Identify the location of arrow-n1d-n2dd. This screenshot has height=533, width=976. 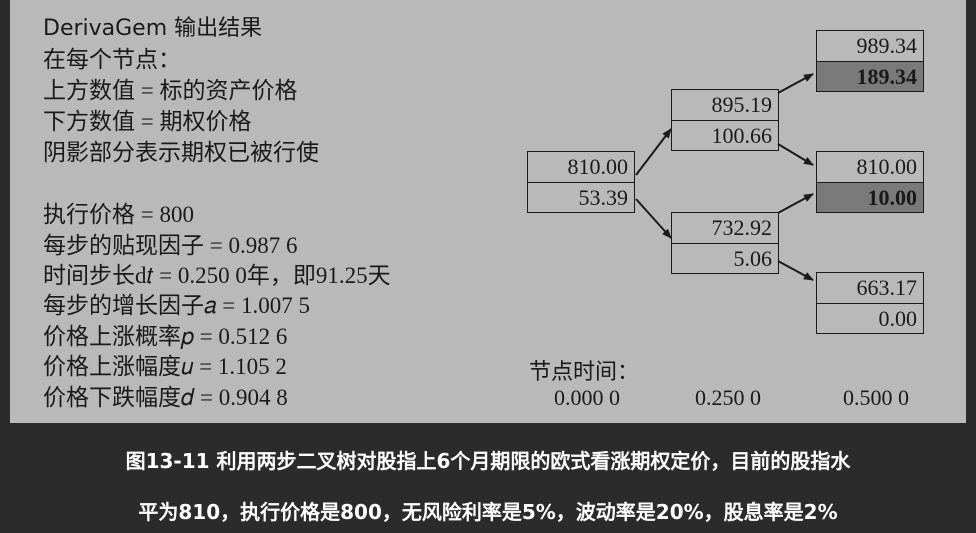
(795, 270).